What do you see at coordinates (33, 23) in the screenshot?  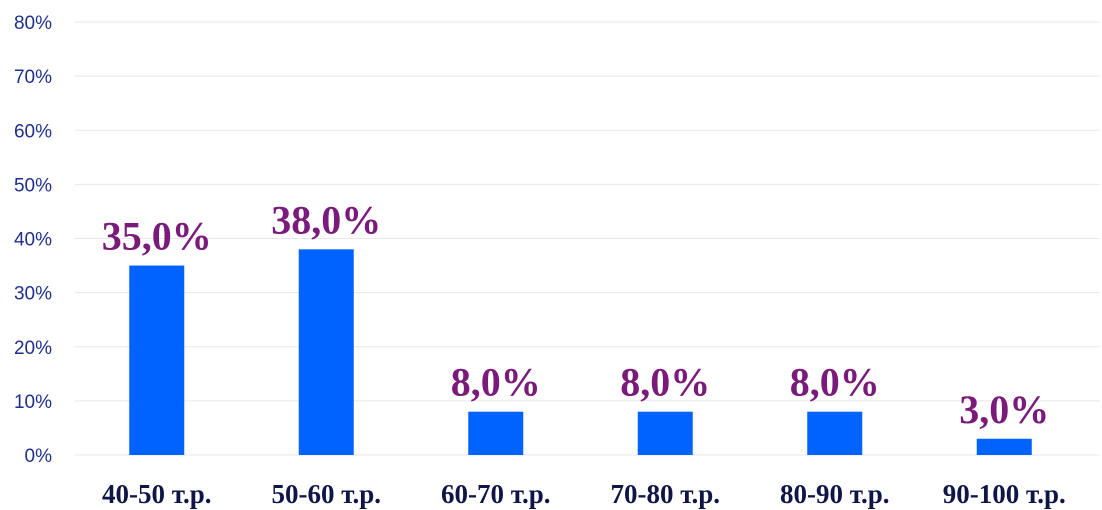 I see `y-tick-label: 80%` at bounding box center [33, 23].